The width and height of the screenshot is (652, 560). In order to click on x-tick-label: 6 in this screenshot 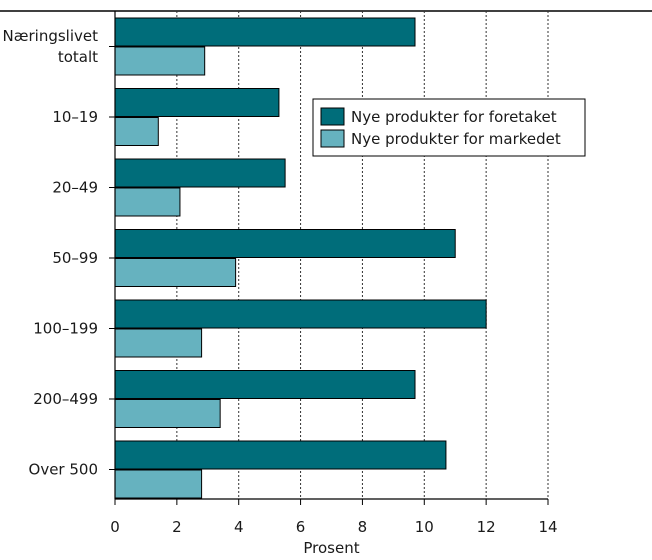, I will do `click(301, 527)`.